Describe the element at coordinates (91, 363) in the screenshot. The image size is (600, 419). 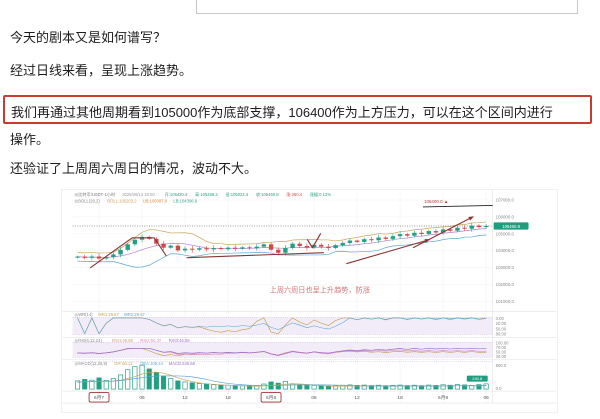
I see `svg-text: ◎MACD(12,26,9)` at that location.